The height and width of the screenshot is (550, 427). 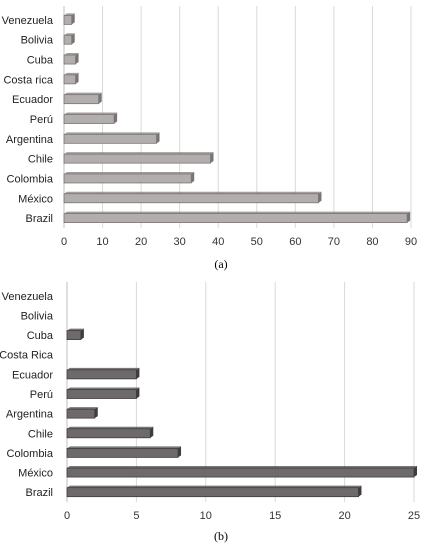 What do you see at coordinates (275, 516) in the screenshot?
I see `x-tick-label: 15` at bounding box center [275, 516].